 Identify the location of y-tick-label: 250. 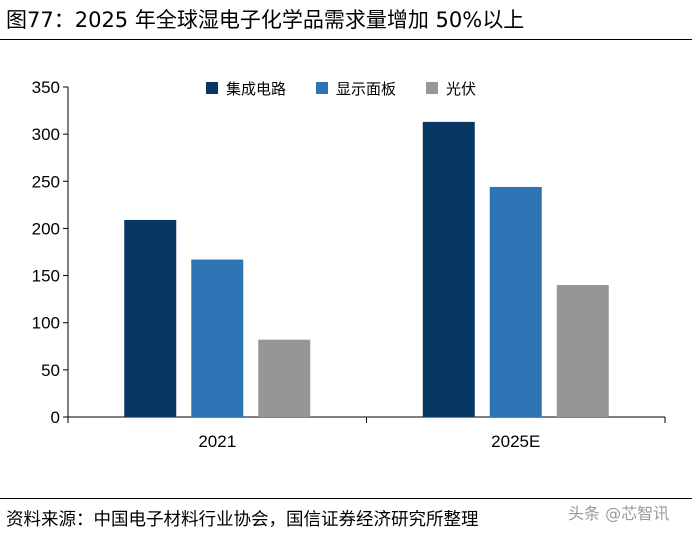
(46, 181).